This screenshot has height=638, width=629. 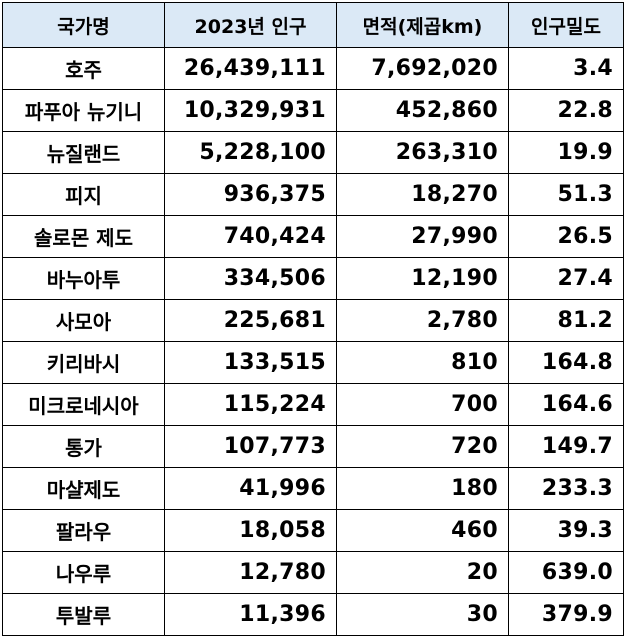 What do you see at coordinates (250, 362) in the screenshot?
I see `cell-population: 133,515` at bounding box center [250, 362].